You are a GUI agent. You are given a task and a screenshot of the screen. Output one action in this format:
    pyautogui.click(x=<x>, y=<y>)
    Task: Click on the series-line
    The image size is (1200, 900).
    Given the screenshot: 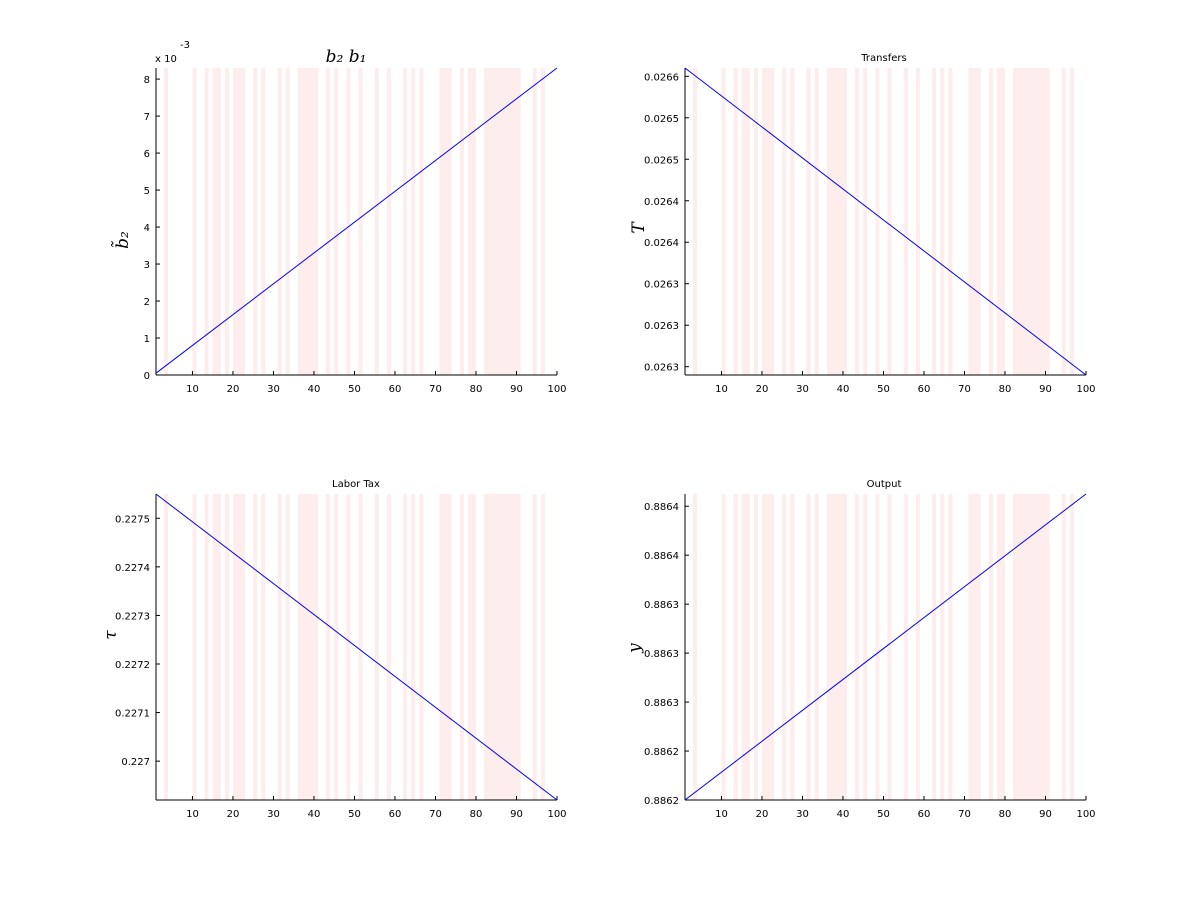 What is the action you would take?
    pyautogui.click(x=885, y=221)
    